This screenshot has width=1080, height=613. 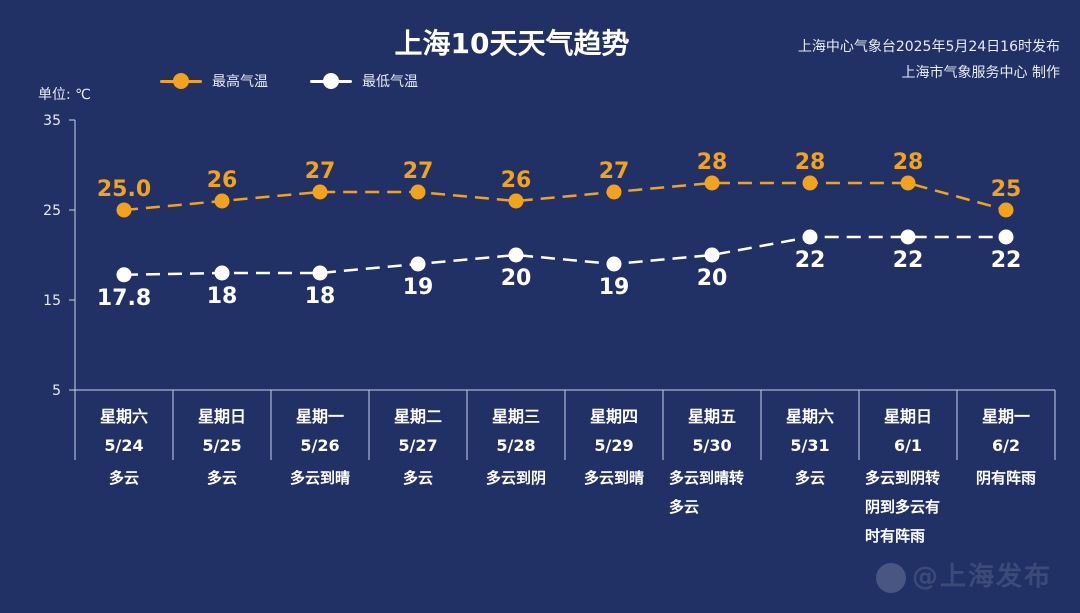 What do you see at coordinates (331, 81) in the screenshot?
I see `legend-swatch-low` at bounding box center [331, 81].